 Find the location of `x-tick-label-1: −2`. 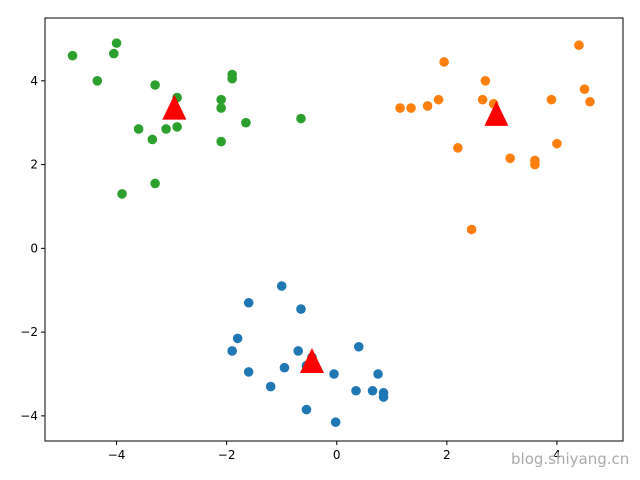

x-tick-label-1: −2 is located at coordinates (227, 455).